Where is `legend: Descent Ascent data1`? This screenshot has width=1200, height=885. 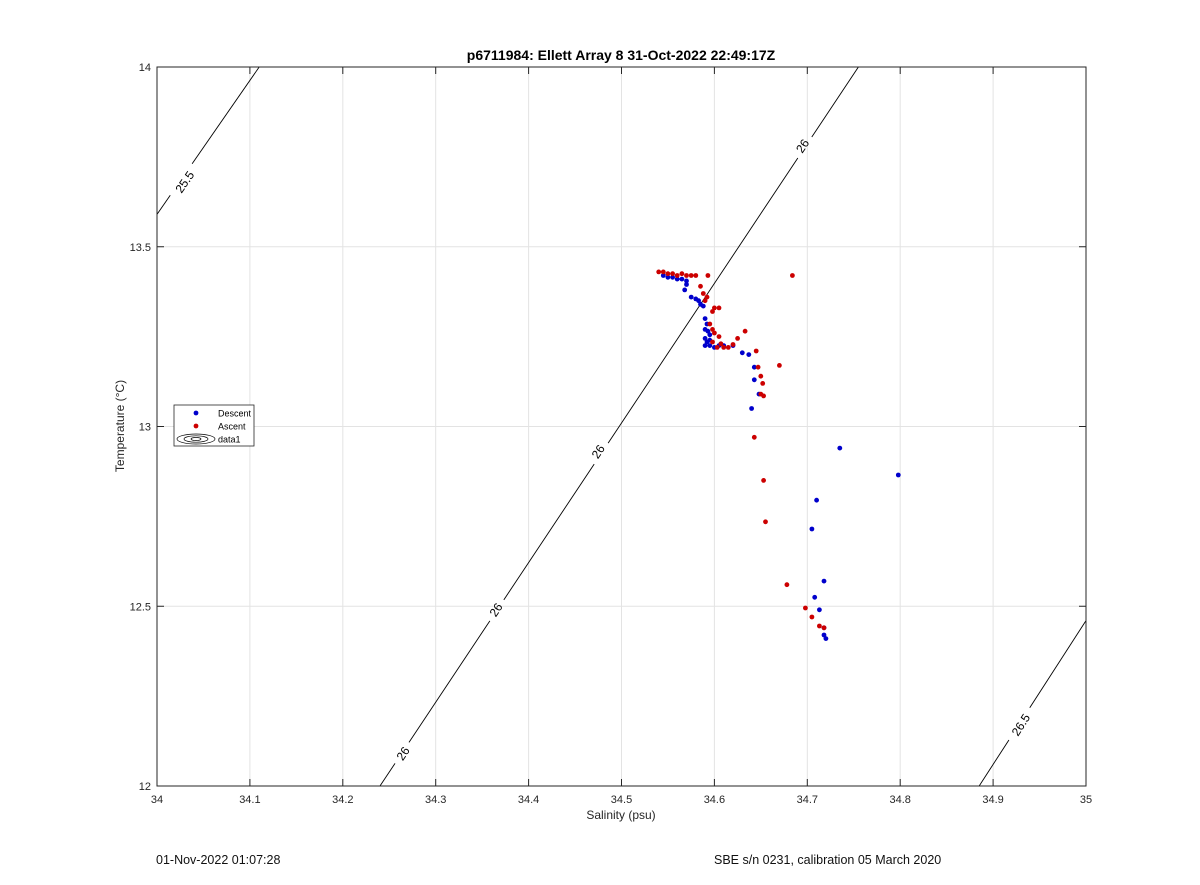 legend: Descent Ascent data1 is located at coordinates (214, 425).